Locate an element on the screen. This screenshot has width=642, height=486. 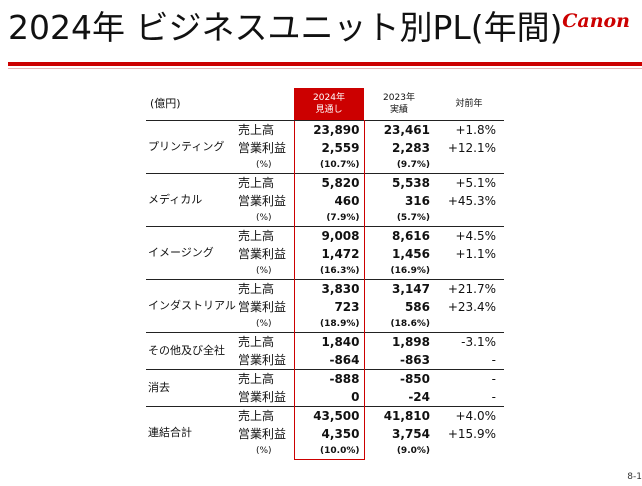
value-2024-forecast: 0 is located at coordinates (329, 397).